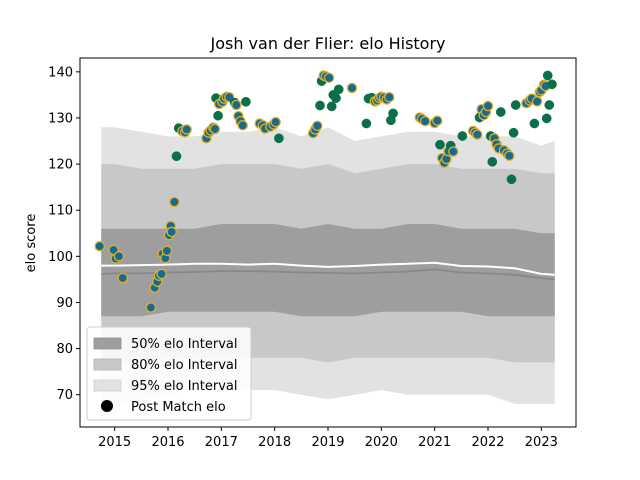  What do you see at coordinates (487, 442) in the screenshot?
I see `x-tick-label: 2022` at bounding box center [487, 442].